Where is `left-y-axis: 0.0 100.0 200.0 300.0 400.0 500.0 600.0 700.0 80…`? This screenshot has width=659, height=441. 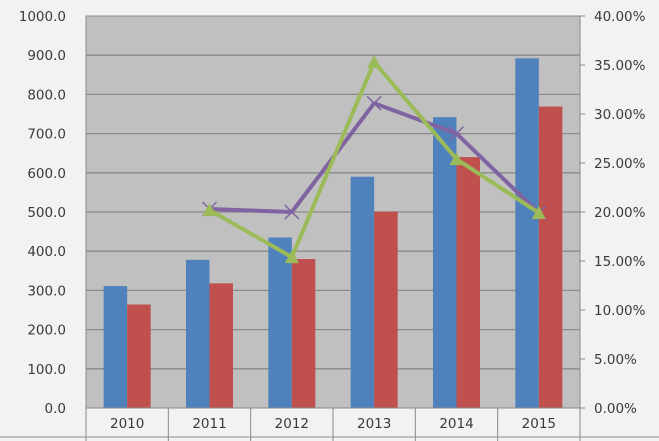 left-y-axis: 0.0 100.0 200.0 300.0 400.0 500.0 600.0 700.0 80… is located at coordinates (42, 213).